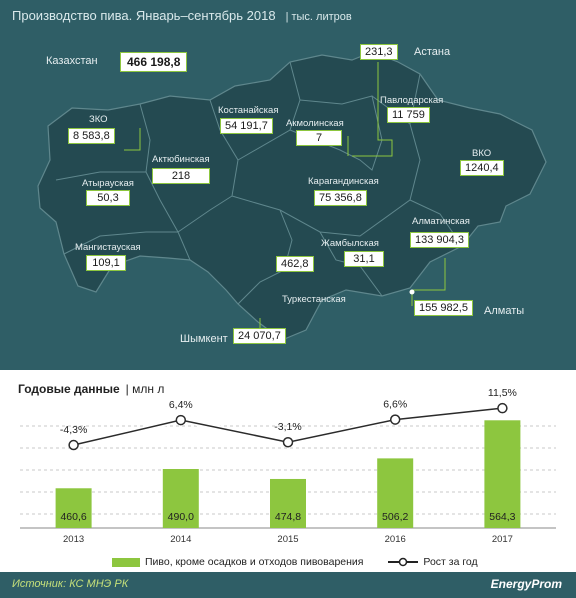 This screenshot has height=598, width=576. I want to click on bar-value-label: 506,2, so click(395, 517).